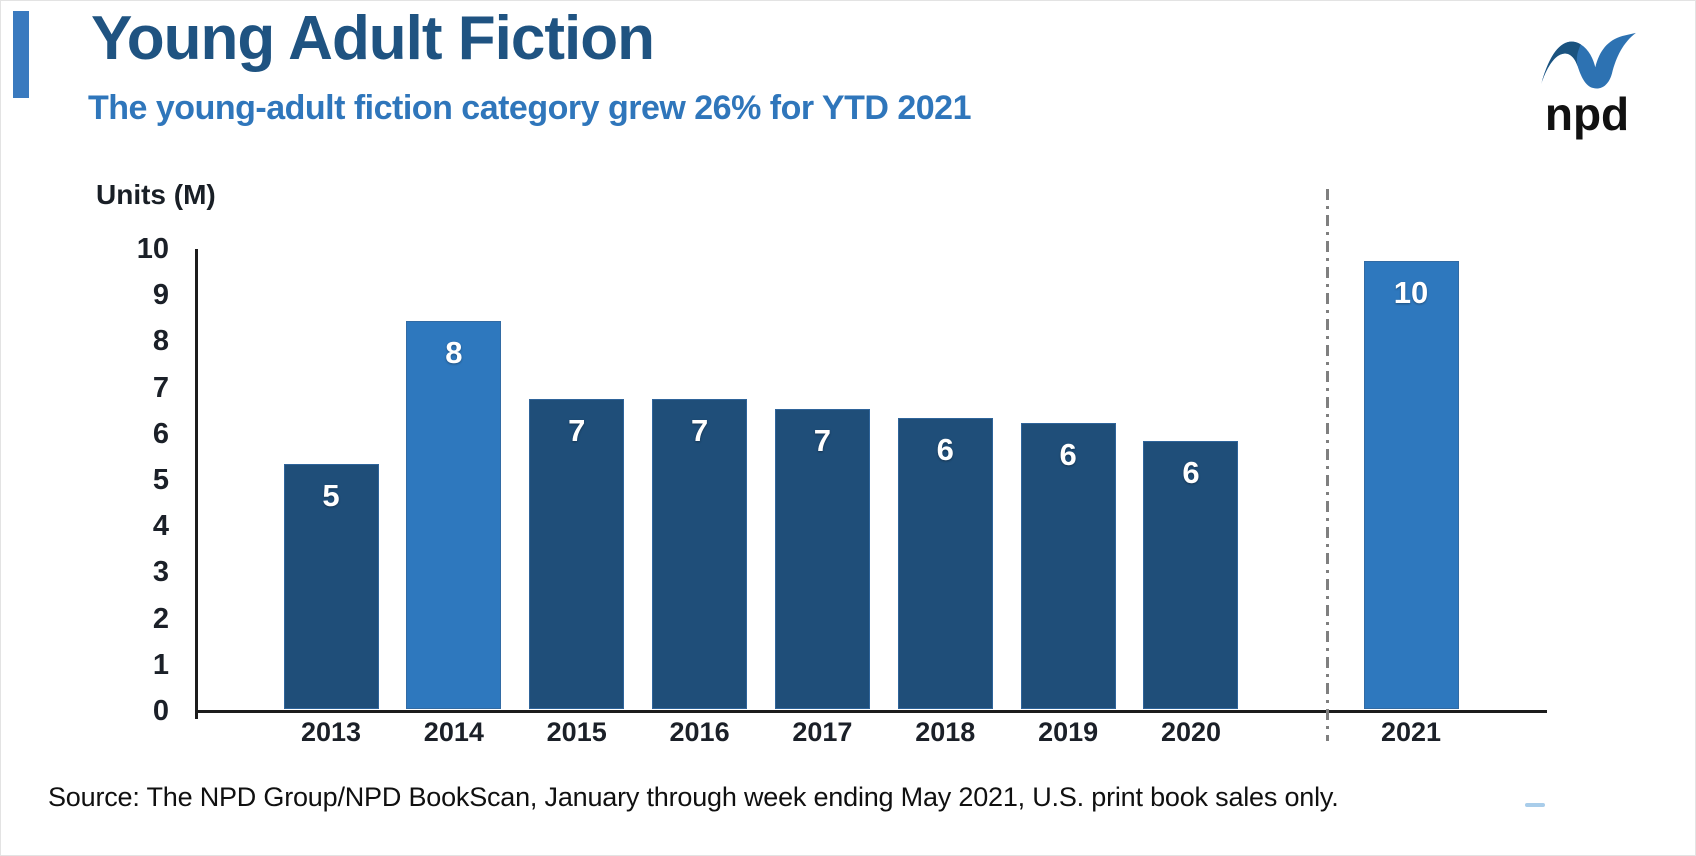 This screenshot has width=1696, height=856. Describe the element at coordinates (1068, 454) in the screenshot. I see `bar-value-label-2019: 6` at that location.